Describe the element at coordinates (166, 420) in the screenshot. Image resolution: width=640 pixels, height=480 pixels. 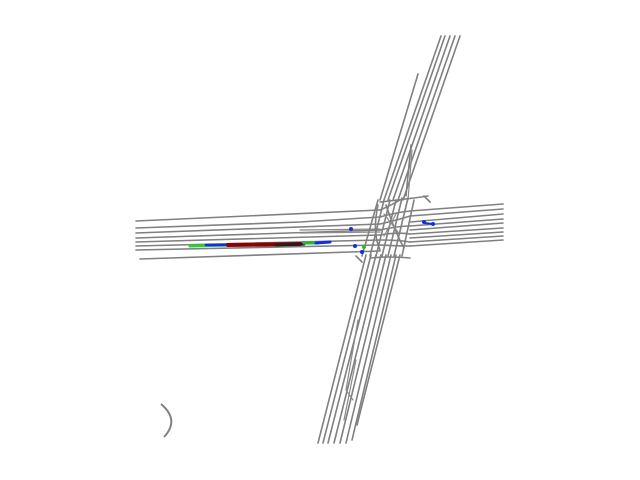
I see `curve-marker` at that location.